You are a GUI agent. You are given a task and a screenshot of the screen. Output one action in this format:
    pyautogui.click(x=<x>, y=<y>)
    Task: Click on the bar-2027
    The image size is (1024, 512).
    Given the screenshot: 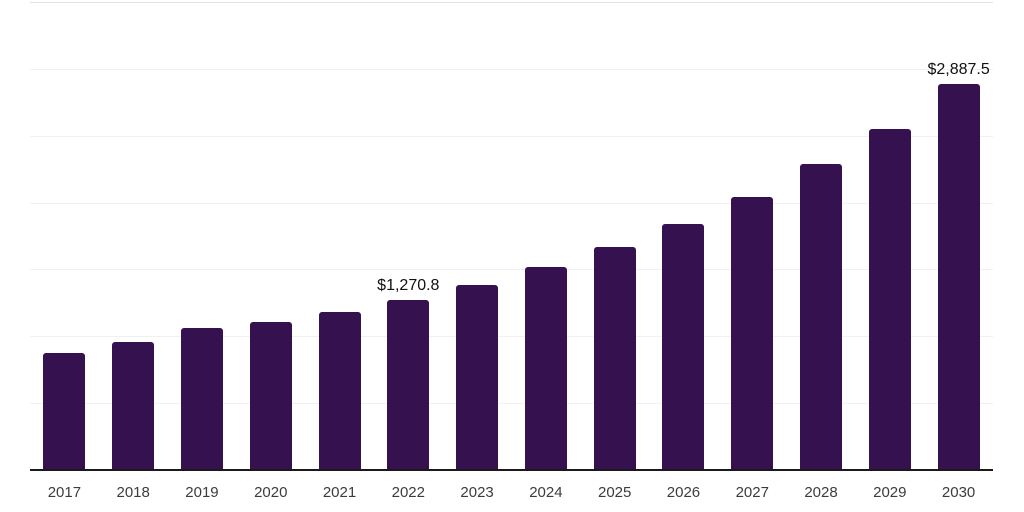 What is the action you would take?
    pyautogui.click(x=752, y=333)
    